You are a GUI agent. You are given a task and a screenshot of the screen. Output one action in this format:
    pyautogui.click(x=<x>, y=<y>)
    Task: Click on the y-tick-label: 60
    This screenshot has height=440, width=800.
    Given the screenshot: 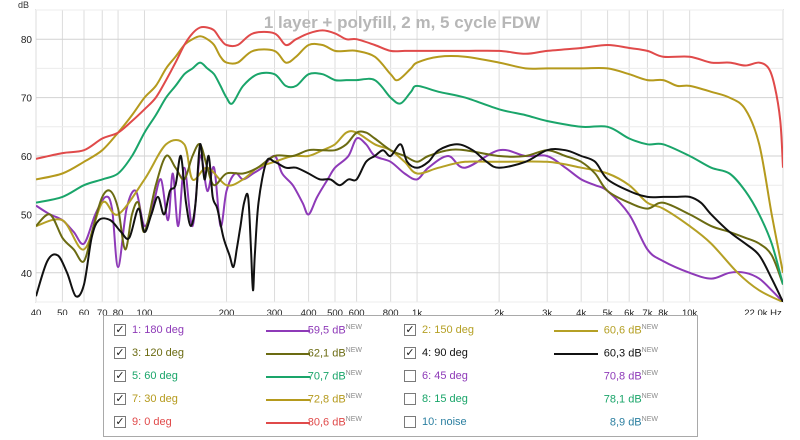 What is the action you would take?
    pyautogui.click(x=27, y=157)
    